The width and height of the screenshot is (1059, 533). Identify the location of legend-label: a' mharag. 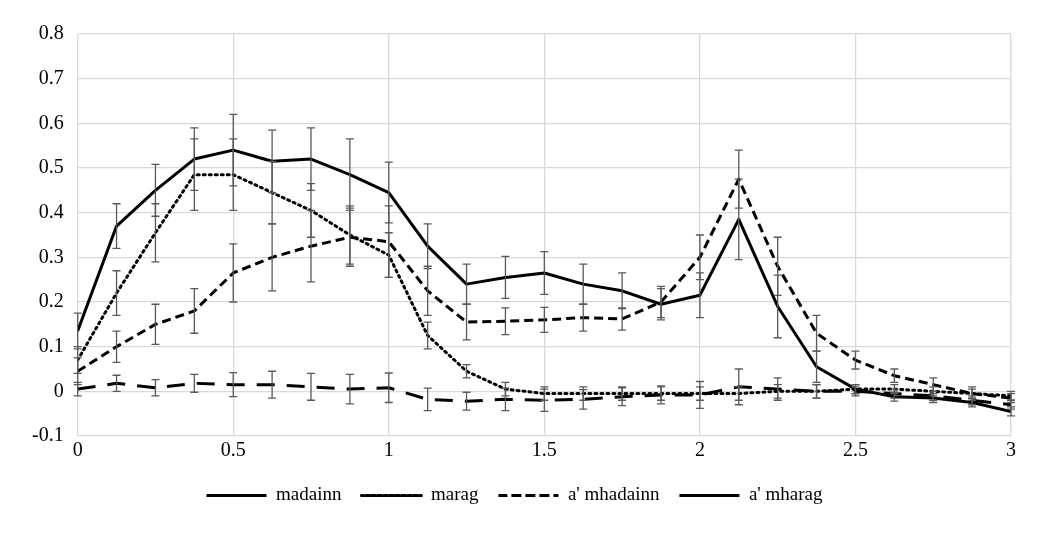
(785, 494).